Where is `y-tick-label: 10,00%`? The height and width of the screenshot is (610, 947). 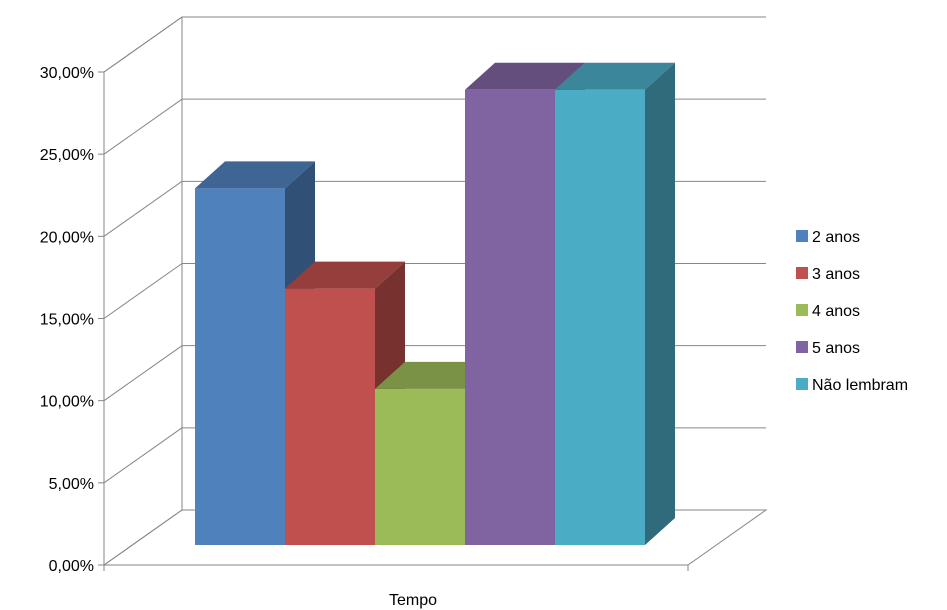 y-tick-label: 10,00% is located at coordinates (67, 402).